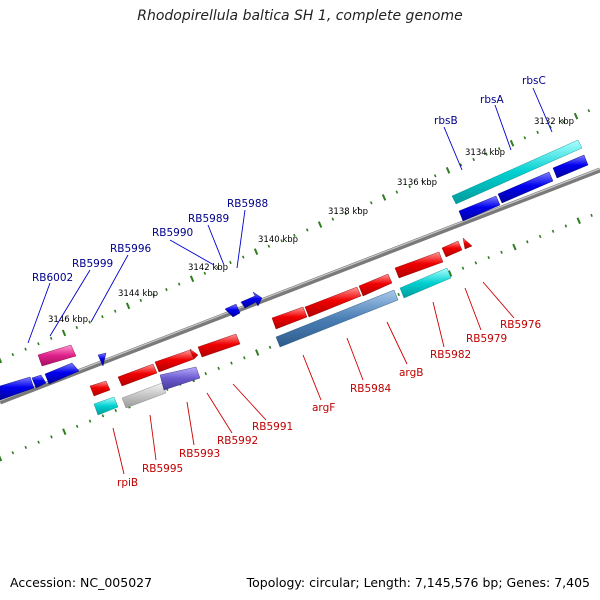 This screenshot has height=600, width=600. I want to click on gene-RB5993-tip, so click(194, 354).